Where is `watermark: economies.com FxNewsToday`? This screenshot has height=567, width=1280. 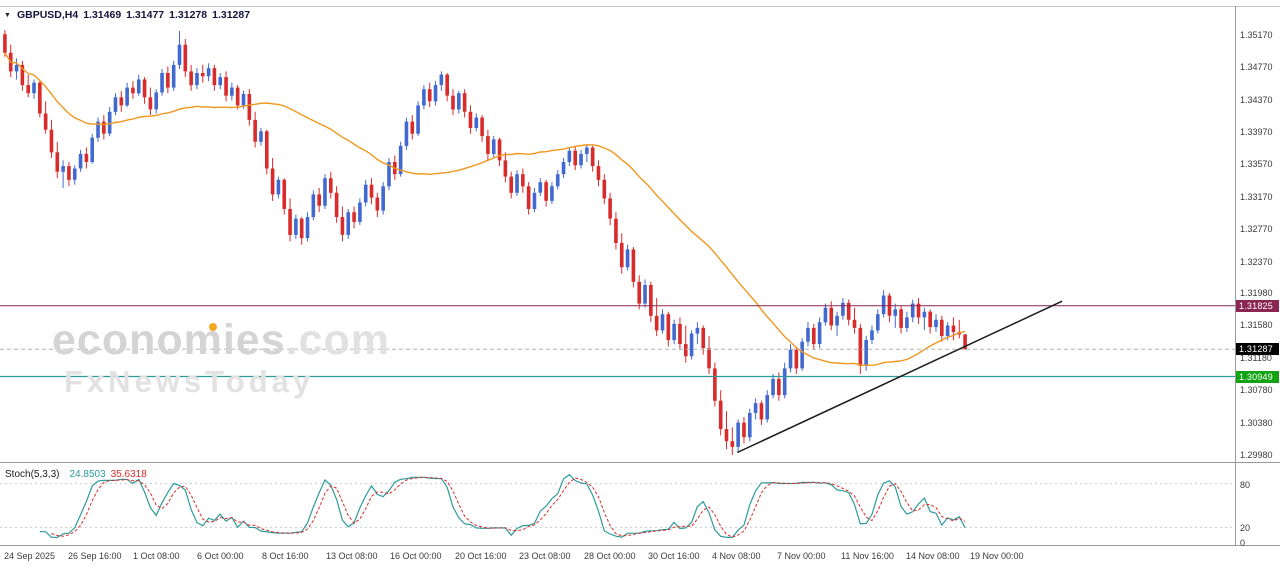
watermark: economies.com FxNewsToday is located at coordinates (221, 358).